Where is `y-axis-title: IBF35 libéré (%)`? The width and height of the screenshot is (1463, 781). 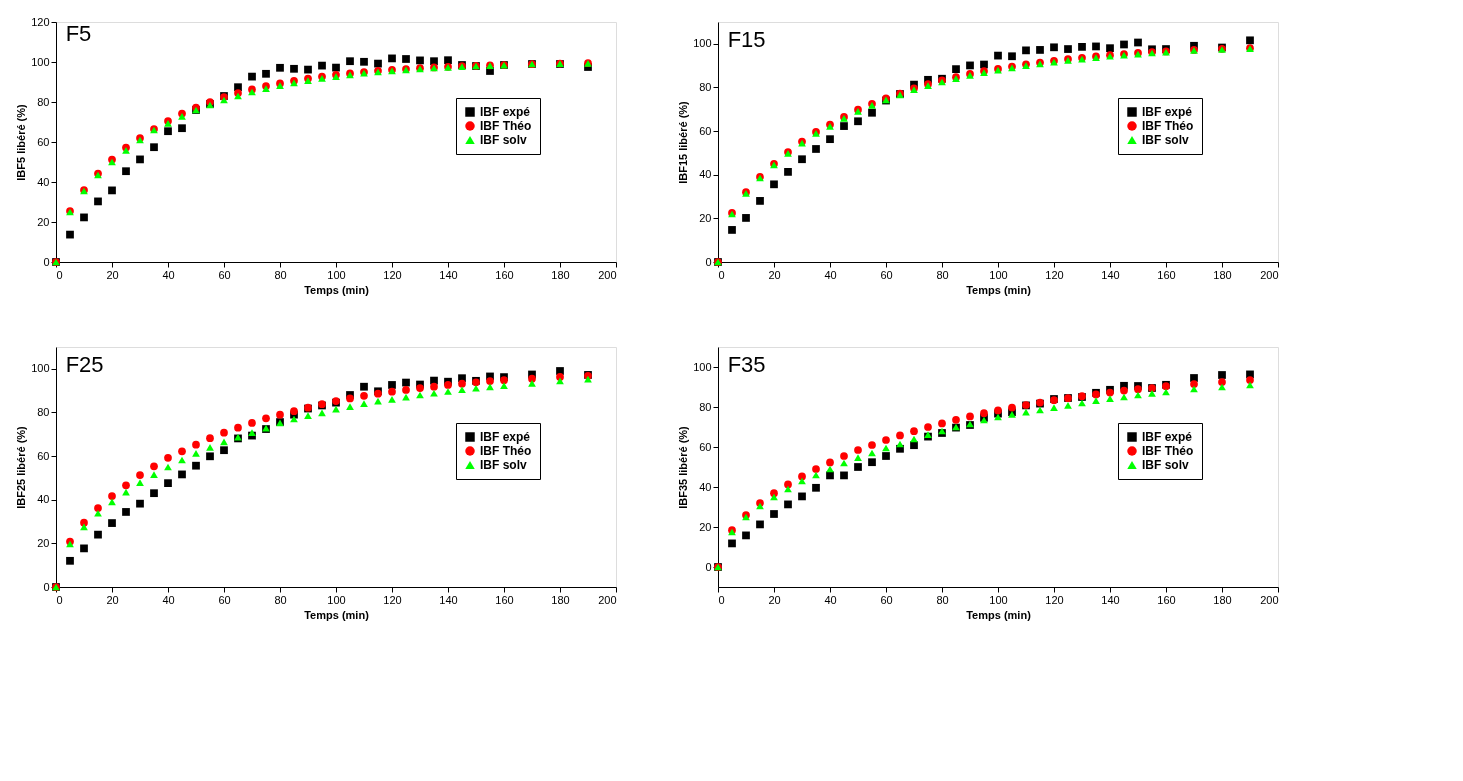
y-axis-title: IBF35 libéré (%) is located at coordinates (683, 467).